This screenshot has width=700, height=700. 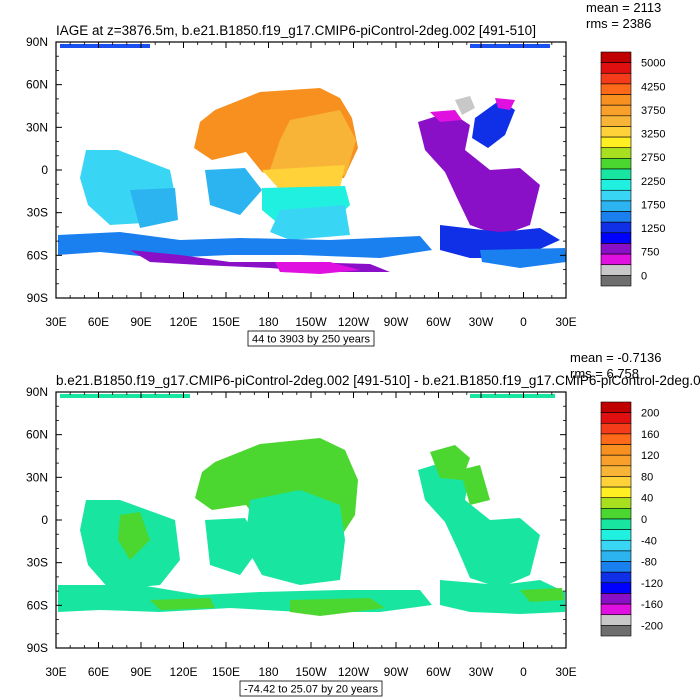 I want to click on panel-2-mean: mean = -0.7136, so click(x=615, y=357).